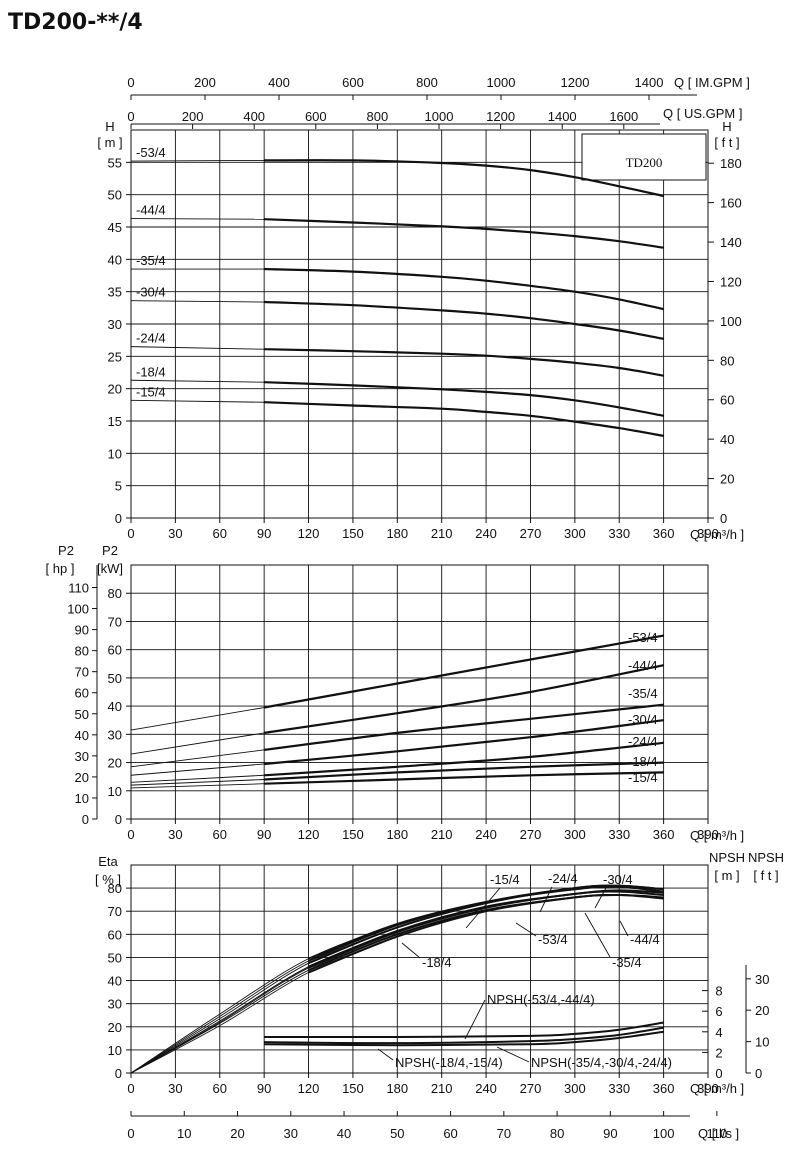  I want to click on power-curve-label: -44/4, so click(643, 665).